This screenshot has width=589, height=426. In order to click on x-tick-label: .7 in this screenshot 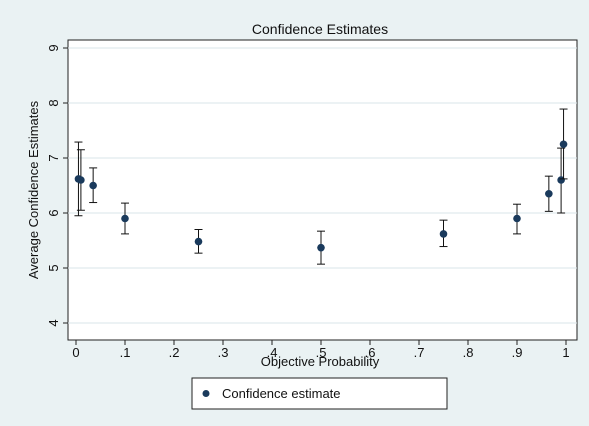, I will do `click(419, 352)`.